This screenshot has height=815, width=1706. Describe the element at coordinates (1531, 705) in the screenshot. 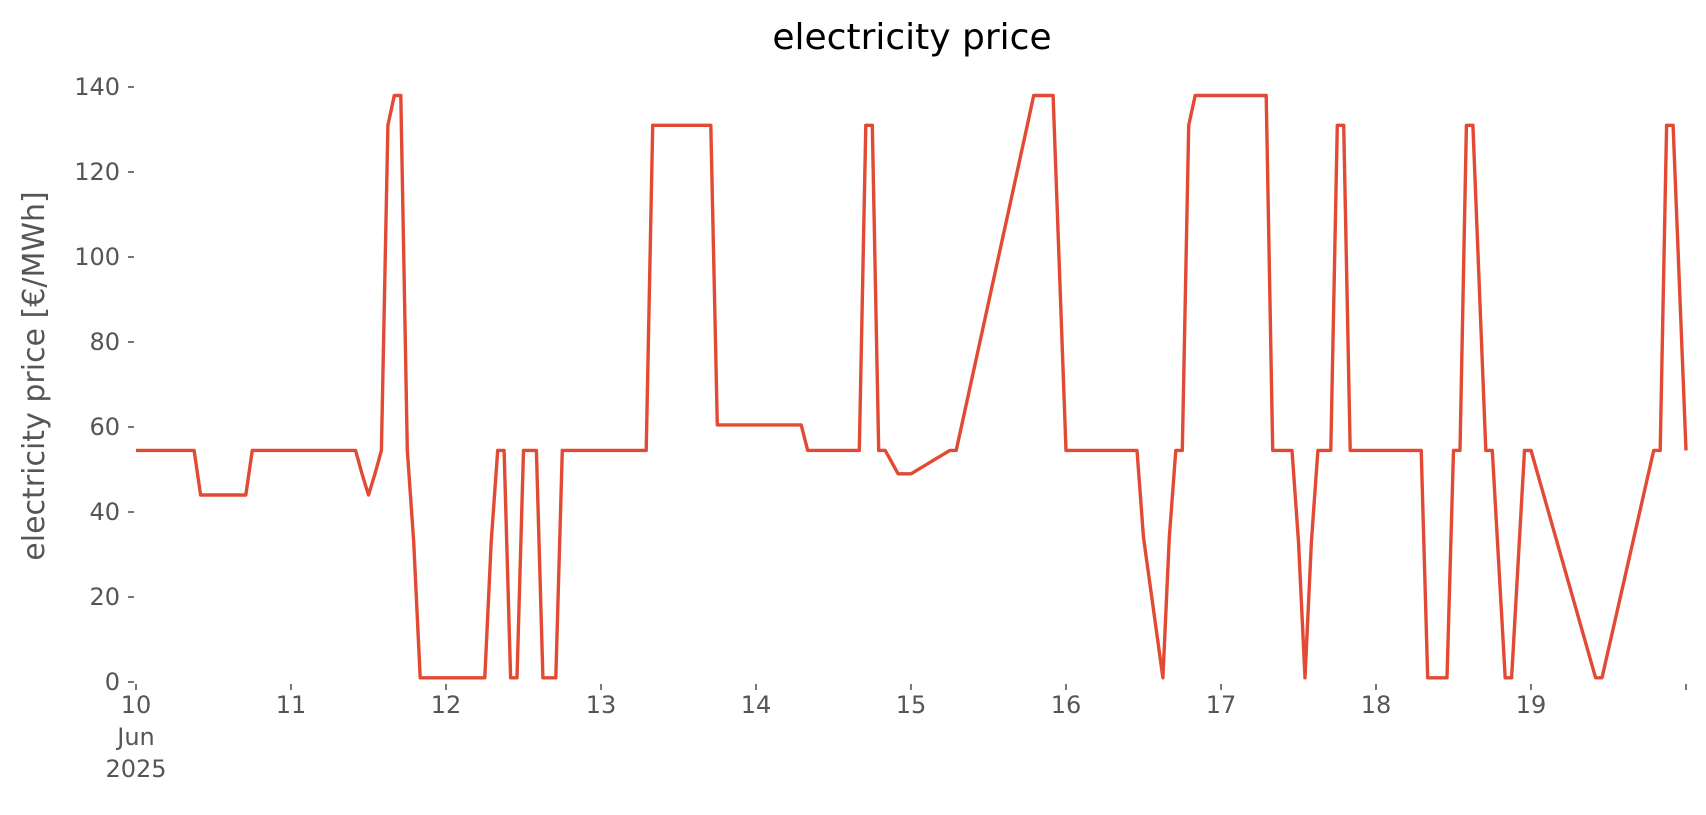

I see `x-tick-label: 19` at that location.